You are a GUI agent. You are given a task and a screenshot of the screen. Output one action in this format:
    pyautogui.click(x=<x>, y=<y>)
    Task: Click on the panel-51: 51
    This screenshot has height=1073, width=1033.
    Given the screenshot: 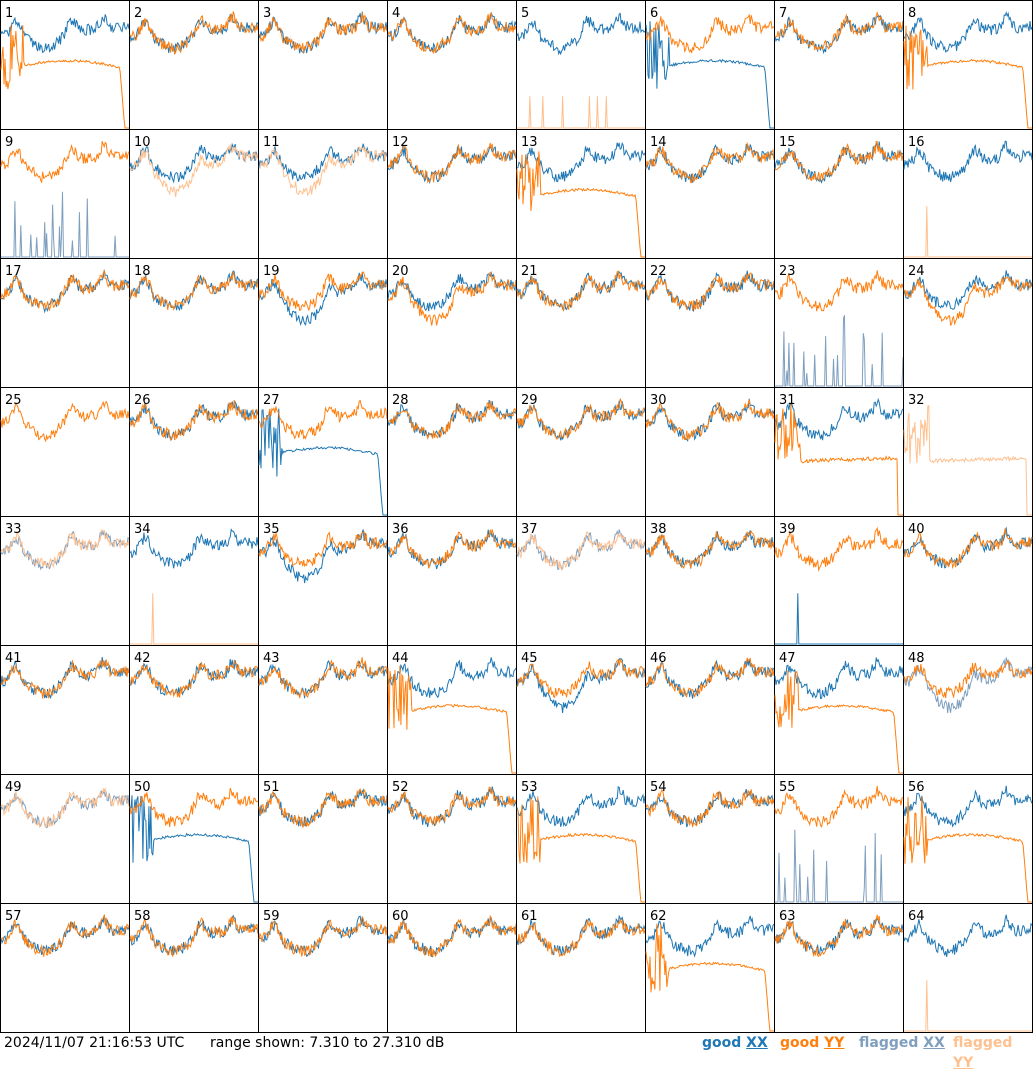 What is the action you would take?
    pyautogui.click(x=323, y=839)
    